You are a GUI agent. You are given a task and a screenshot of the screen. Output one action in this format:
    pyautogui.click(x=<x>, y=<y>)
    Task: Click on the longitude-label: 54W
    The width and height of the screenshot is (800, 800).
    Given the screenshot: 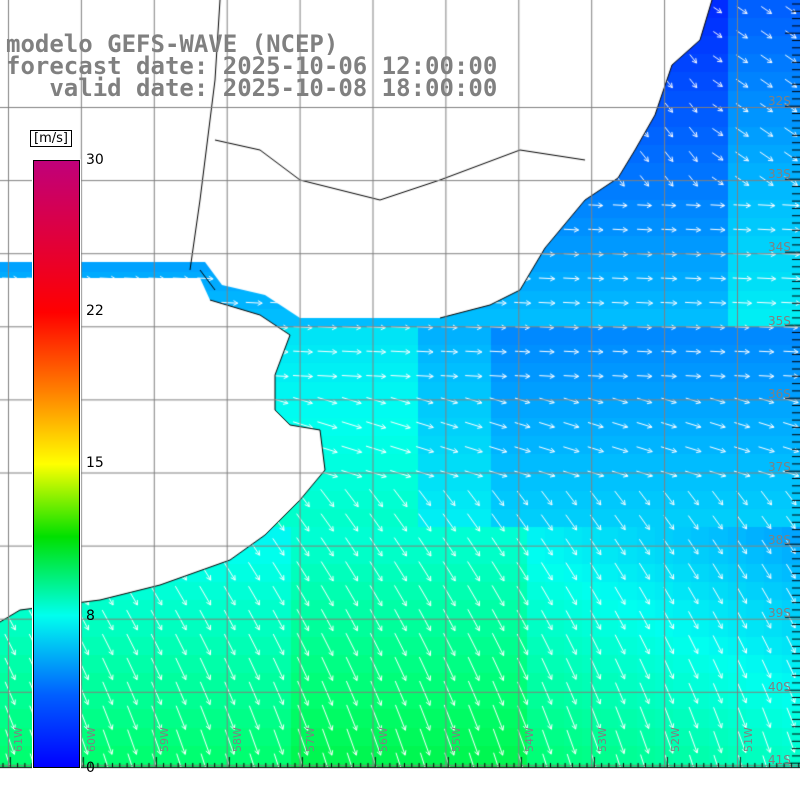 What is the action you would take?
    pyautogui.click(x=529, y=739)
    